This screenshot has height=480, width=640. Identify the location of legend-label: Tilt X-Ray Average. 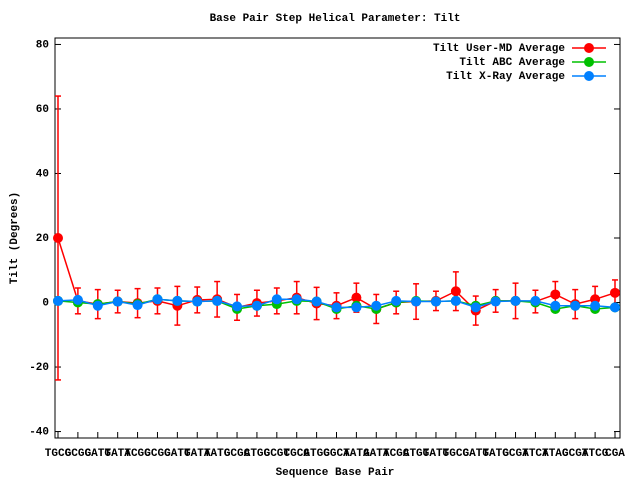
(505, 77).